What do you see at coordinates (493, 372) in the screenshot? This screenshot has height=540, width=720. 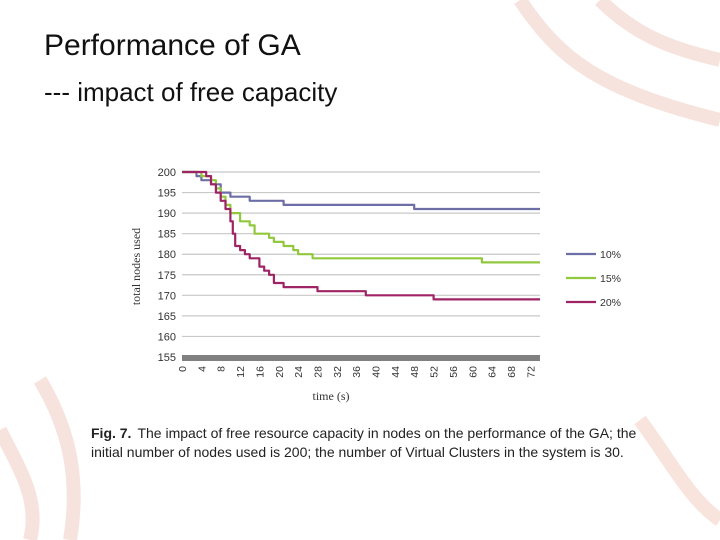 I see `x-tick-label: 64` at bounding box center [493, 372].